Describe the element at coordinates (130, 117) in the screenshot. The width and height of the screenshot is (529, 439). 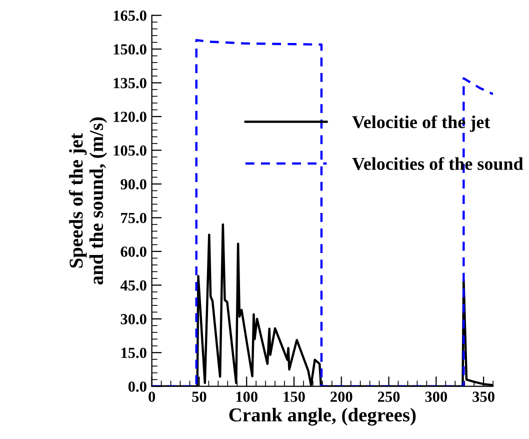
I see `y-tick-label: 120.0` at that location.